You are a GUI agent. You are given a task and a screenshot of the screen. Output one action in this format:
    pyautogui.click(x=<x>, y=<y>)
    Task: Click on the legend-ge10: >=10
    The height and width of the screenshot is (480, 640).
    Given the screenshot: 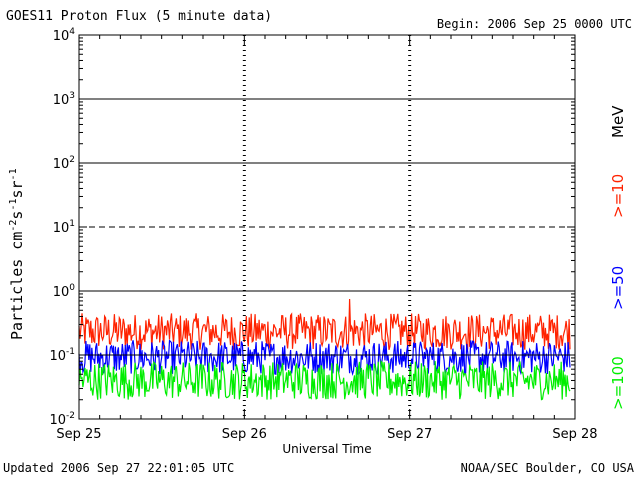 What is the action you would take?
    pyautogui.click(x=618, y=196)
    